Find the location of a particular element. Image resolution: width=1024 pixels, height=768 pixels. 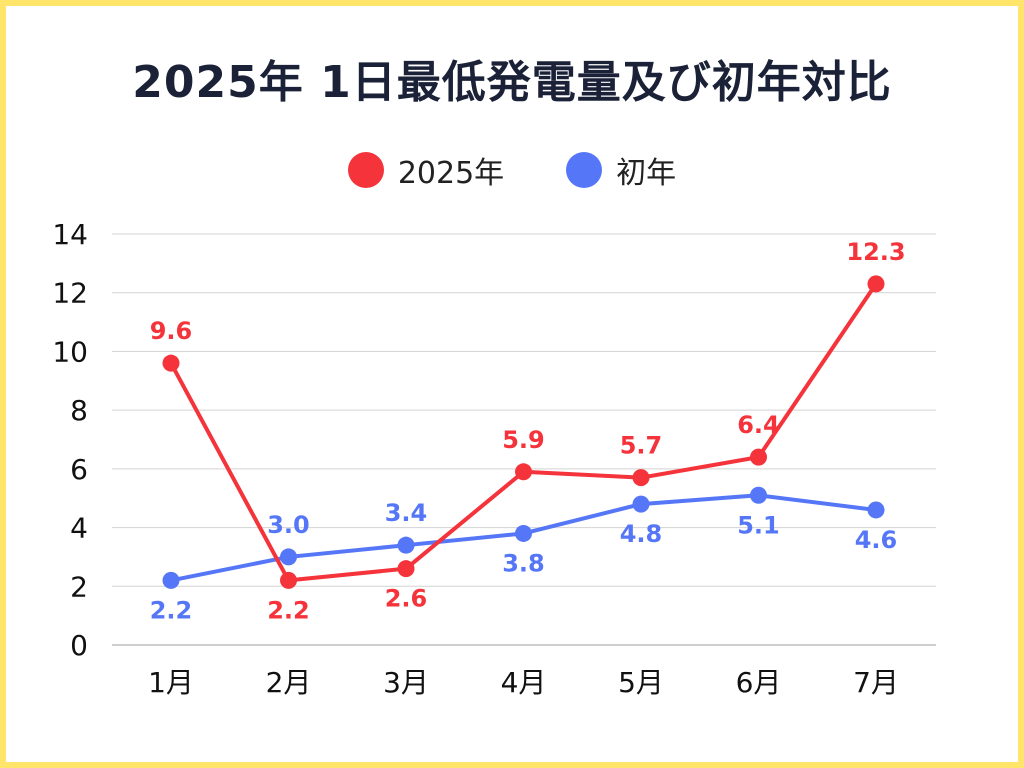

x-tick-label: 7月 is located at coordinates (876, 682).